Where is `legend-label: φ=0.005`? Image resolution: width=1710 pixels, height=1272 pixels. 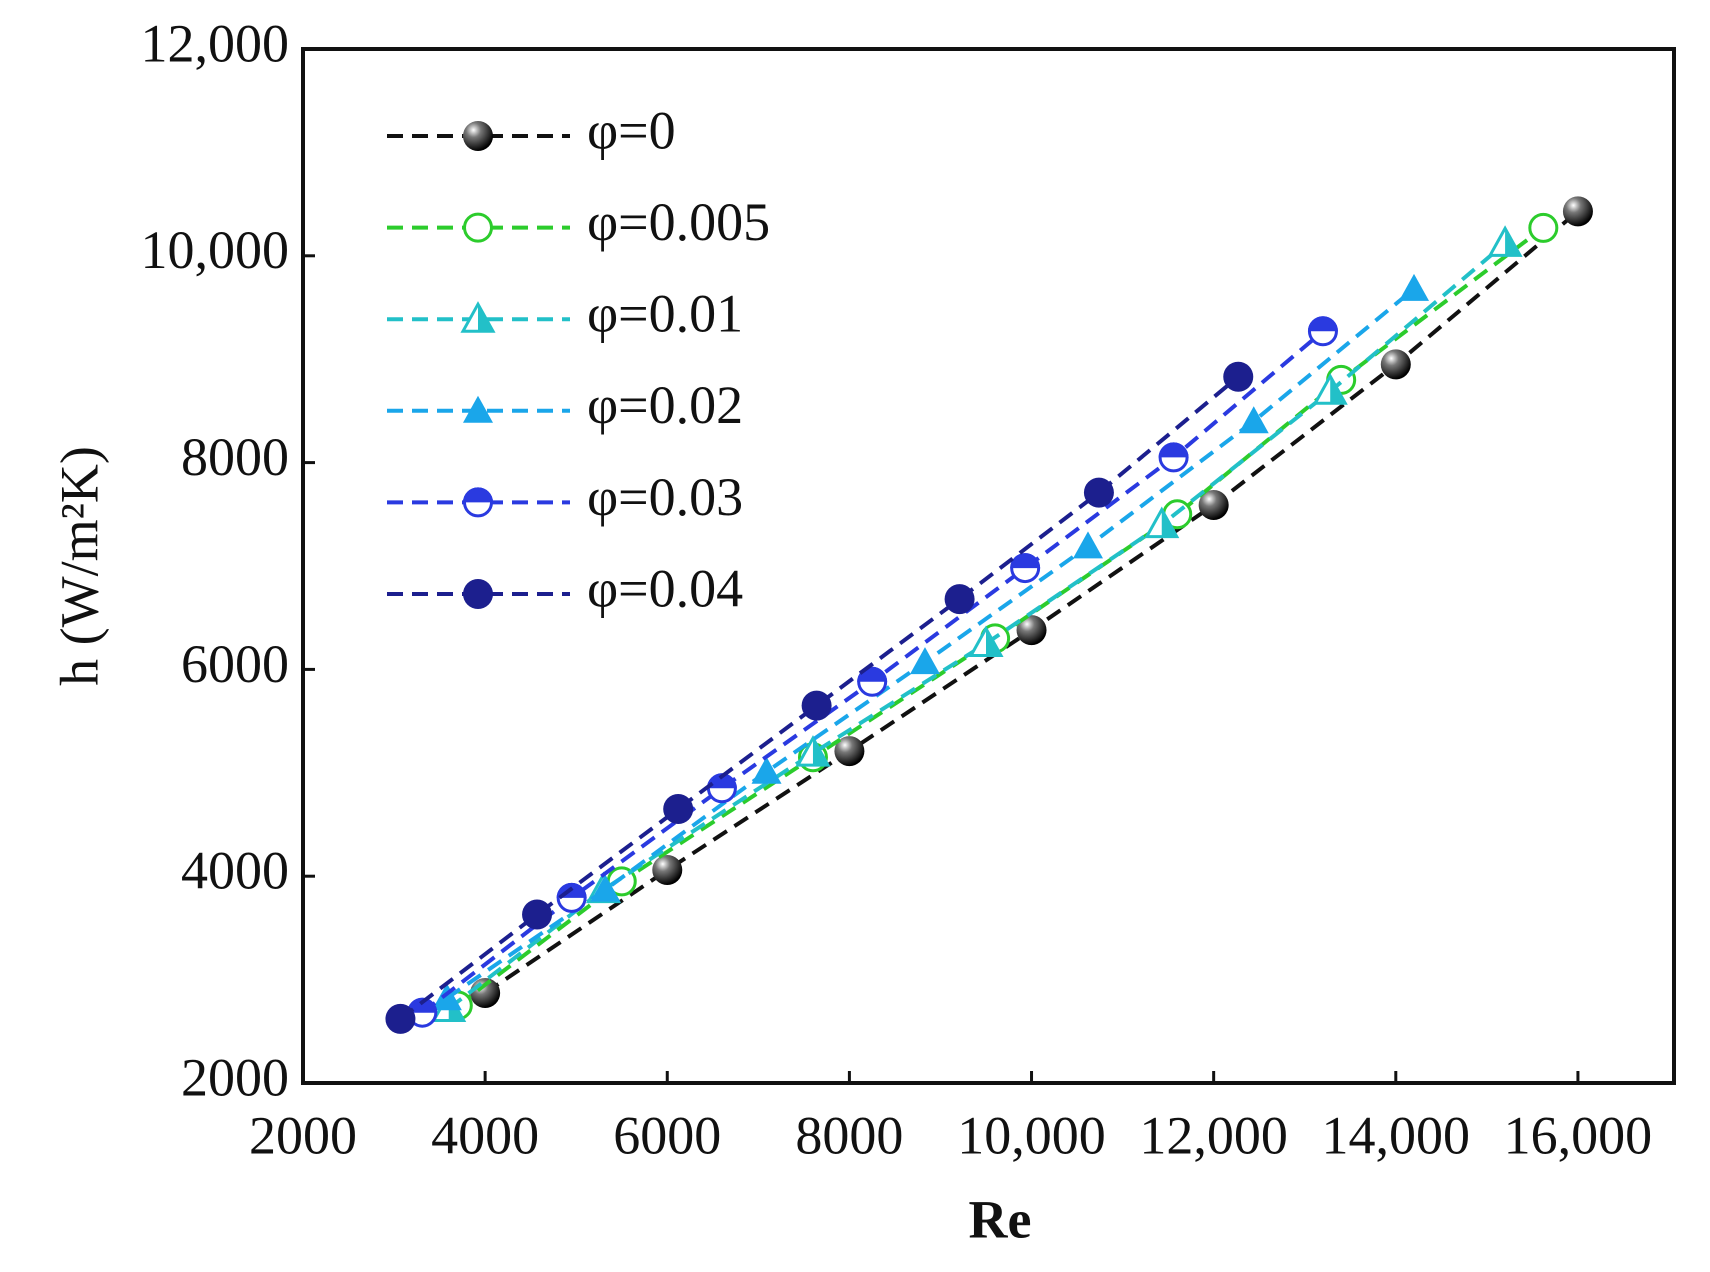
legend-label: φ=0.005 is located at coordinates (678, 222).